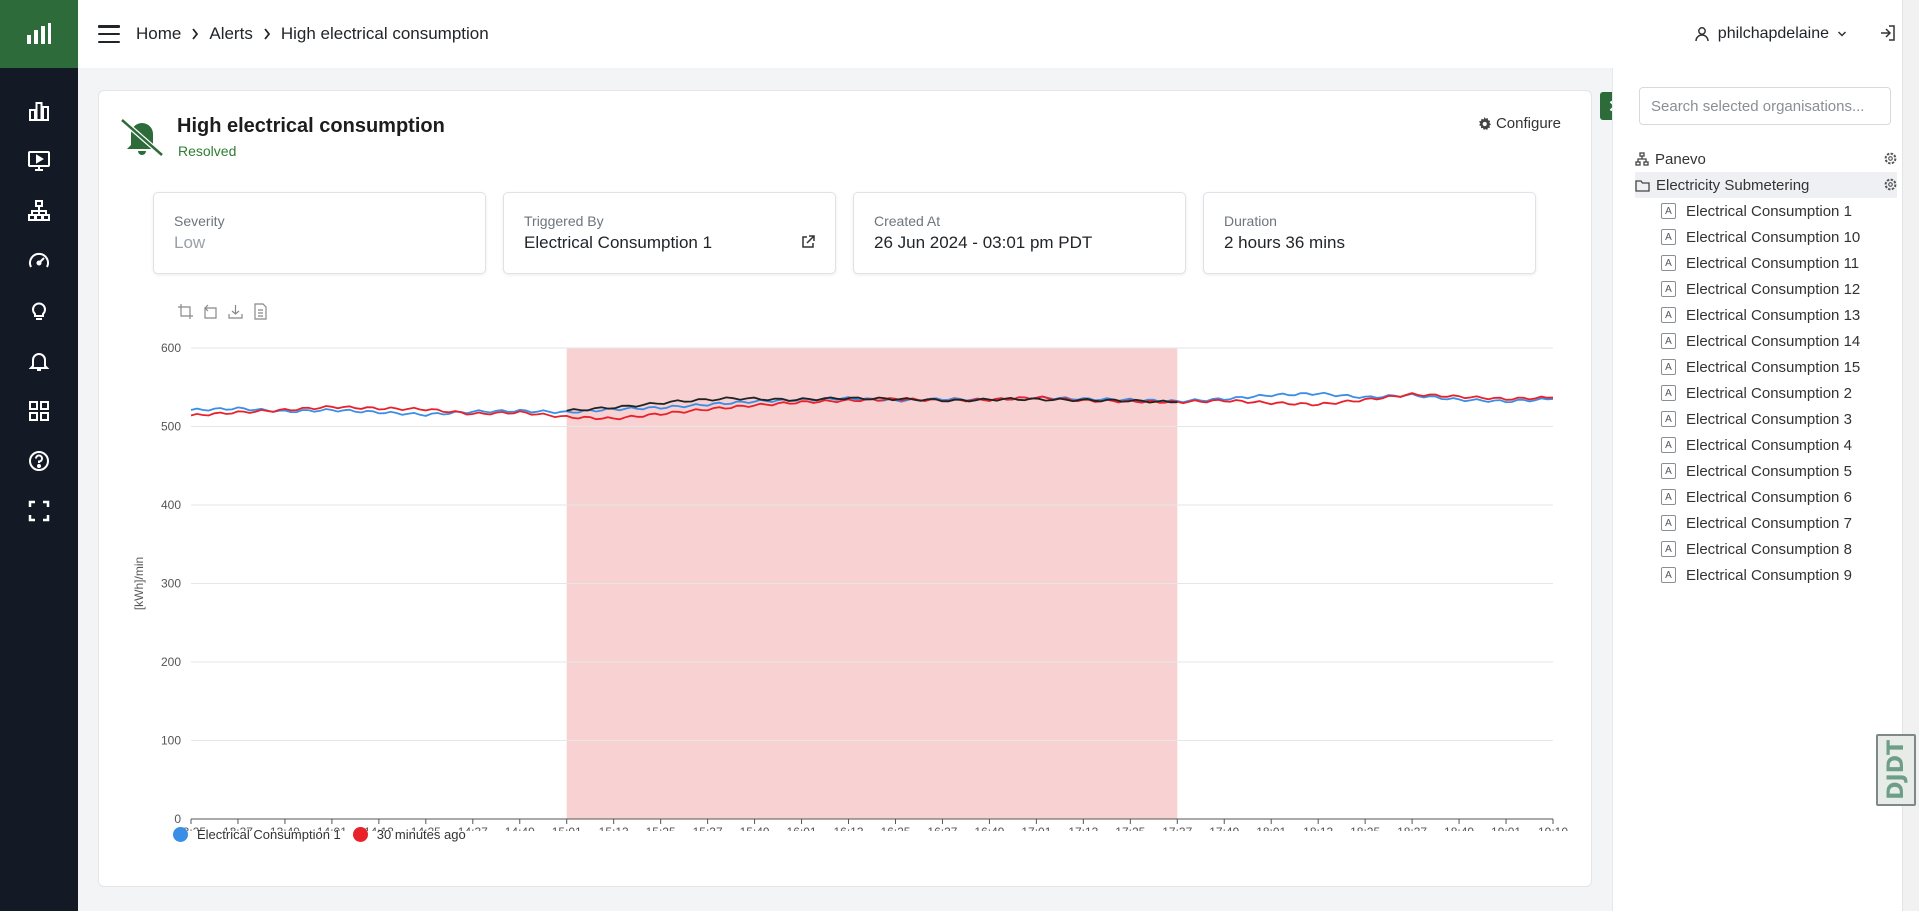 The height and width of the screenshot is (911, 1919). Describe the element at coordinates (1412, 828) in the screenshot. I see `x-tick-time-label: 18:37` at that location.